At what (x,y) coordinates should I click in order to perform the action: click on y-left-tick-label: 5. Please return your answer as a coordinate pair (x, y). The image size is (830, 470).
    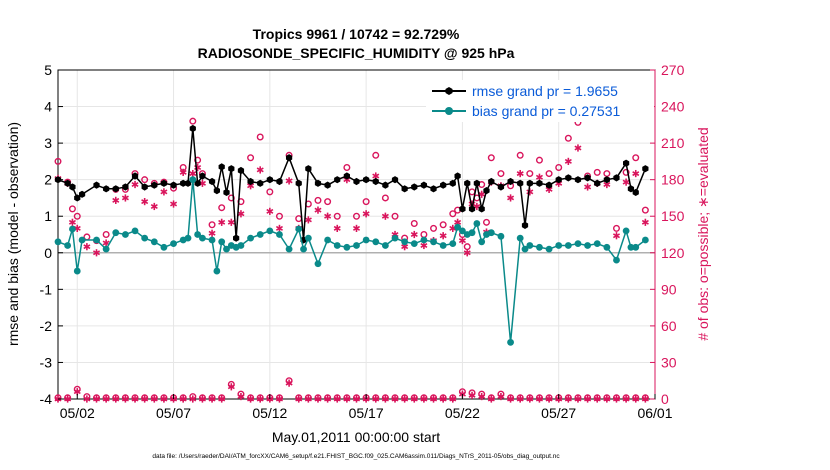
    Looking at the image, I should click on (48, 70).